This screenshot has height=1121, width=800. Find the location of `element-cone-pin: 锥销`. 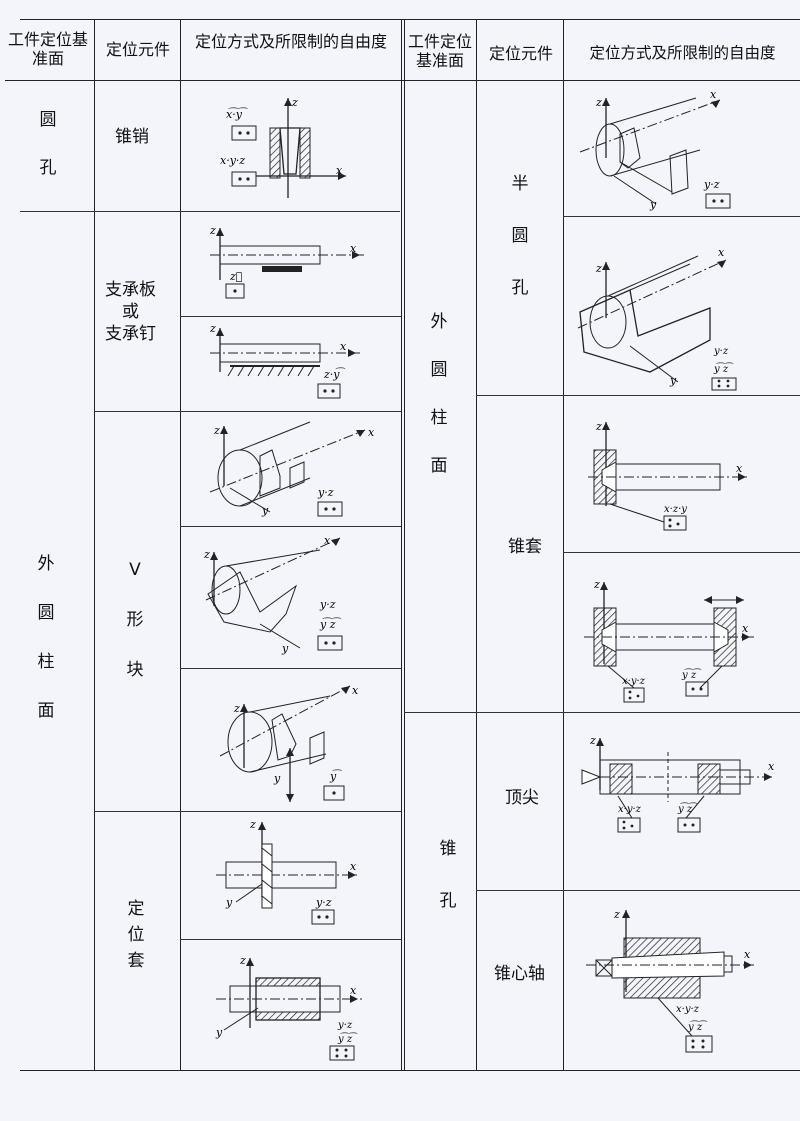

element-cone-pin: 锥销 is located at coordinates (132, 137).